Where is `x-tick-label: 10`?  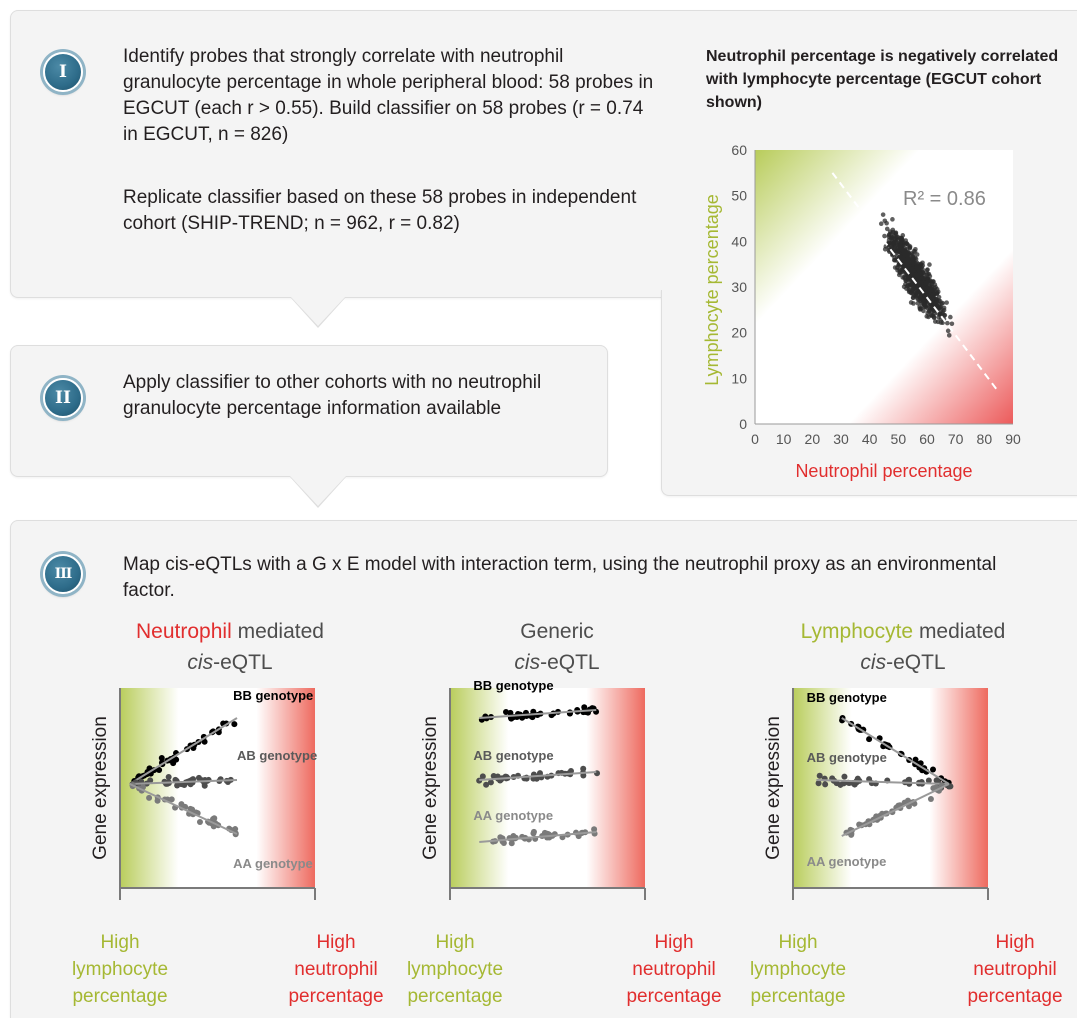 x-tick-label: 10 is located at coordinates (784, 439).